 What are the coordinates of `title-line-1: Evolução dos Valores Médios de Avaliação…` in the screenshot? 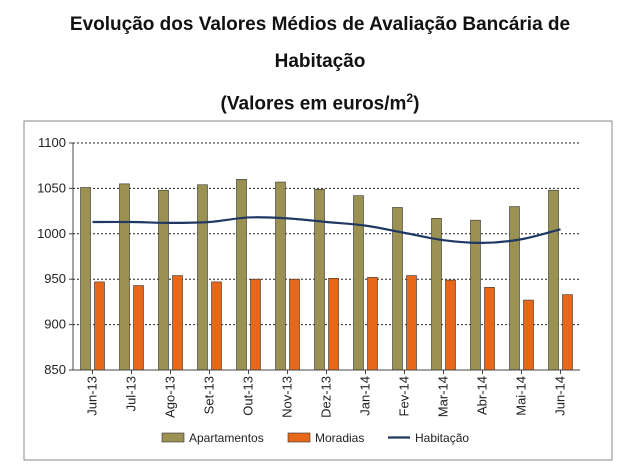 It's located at (320, 24).